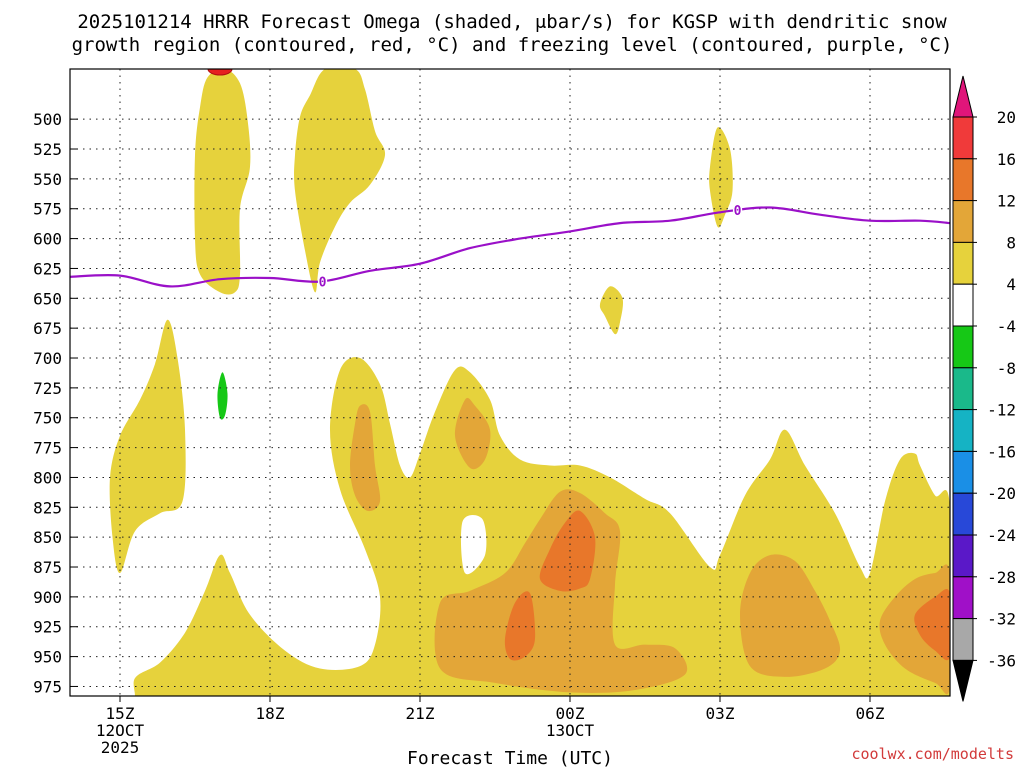  I want to click on y-tick-label-725: 725, so click(47, 388).